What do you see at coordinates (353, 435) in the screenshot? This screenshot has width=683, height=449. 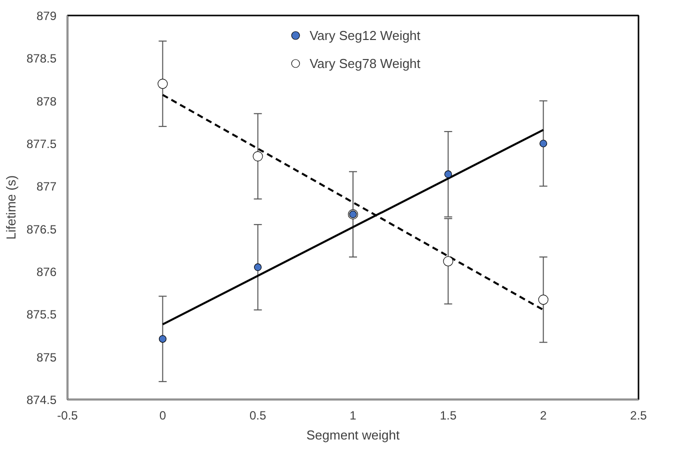 I see `x-axis-title: Segment weight` at bounding box center [353, 435].